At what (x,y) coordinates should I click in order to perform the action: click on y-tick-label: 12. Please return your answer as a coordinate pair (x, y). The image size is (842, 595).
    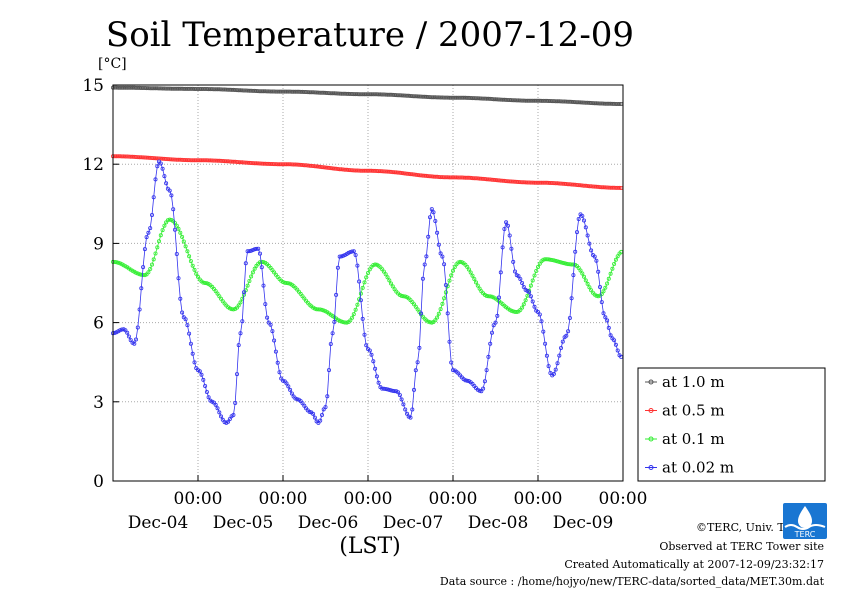
    Looking at the image, I should click on (93, 165).